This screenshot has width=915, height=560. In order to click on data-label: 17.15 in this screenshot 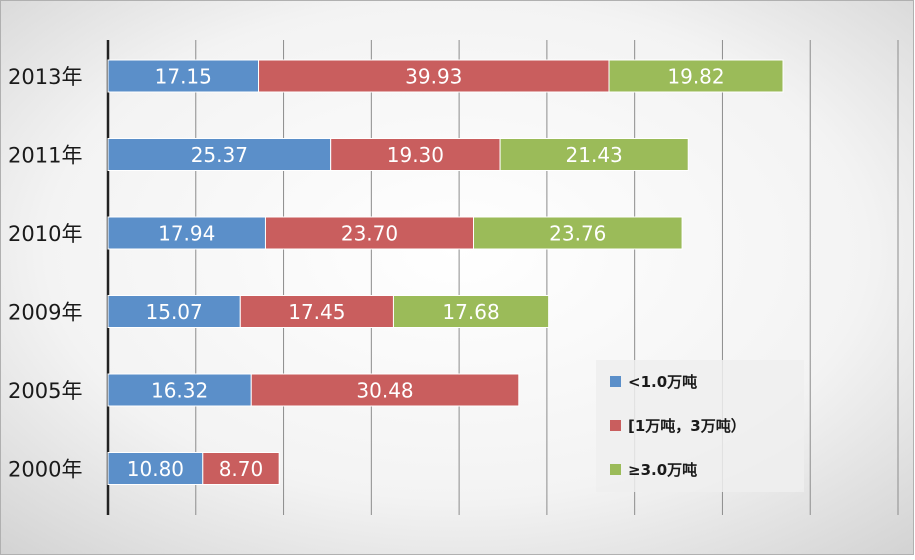, I will do `click(183, 77)`.